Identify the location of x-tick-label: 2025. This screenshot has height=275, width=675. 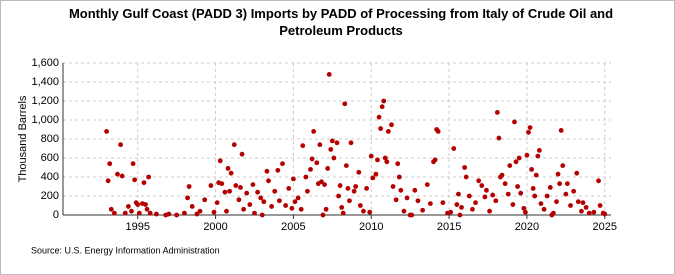
(605, 227).